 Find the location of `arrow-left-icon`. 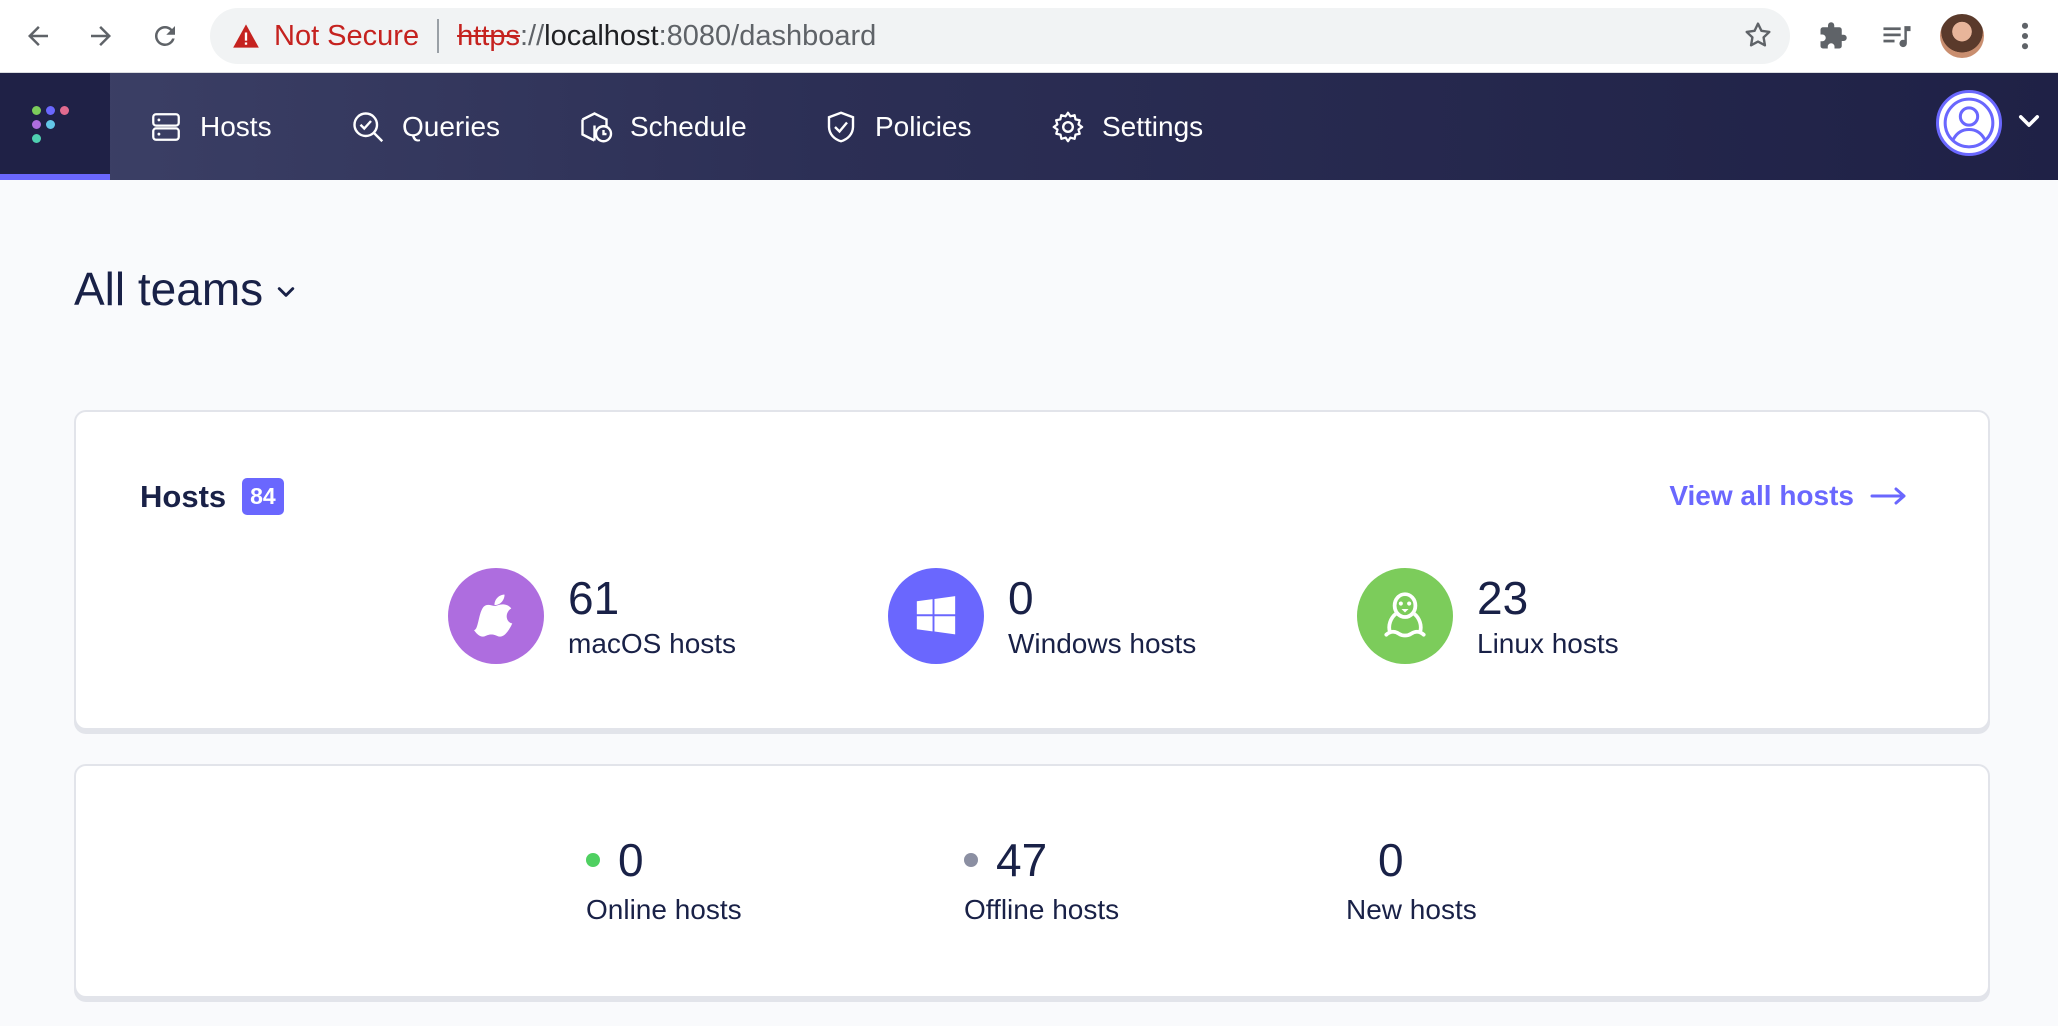

arrow-left-icon is located at coordinates (38, 36).